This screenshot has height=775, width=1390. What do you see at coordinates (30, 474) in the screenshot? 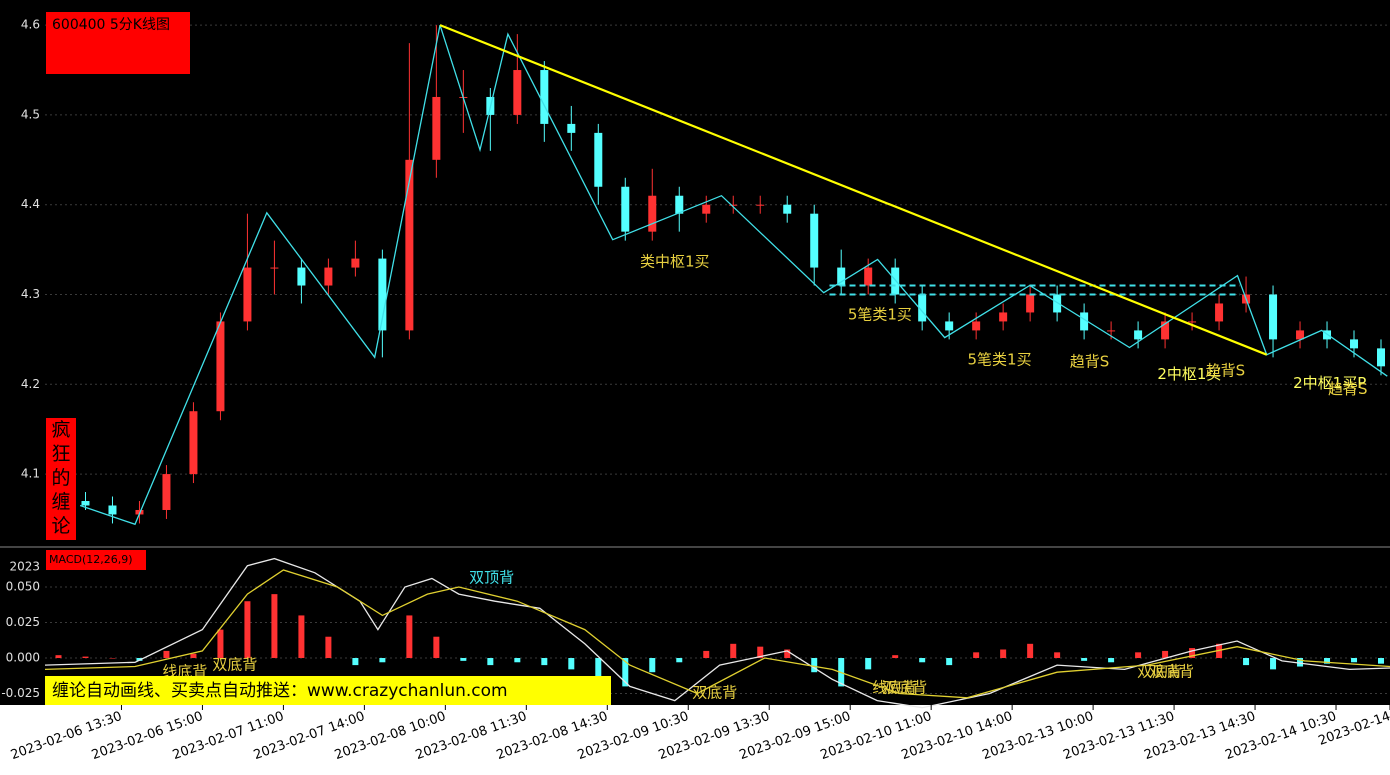
I see `y-tick-label: 4.1` at bounding box center [30, 474].